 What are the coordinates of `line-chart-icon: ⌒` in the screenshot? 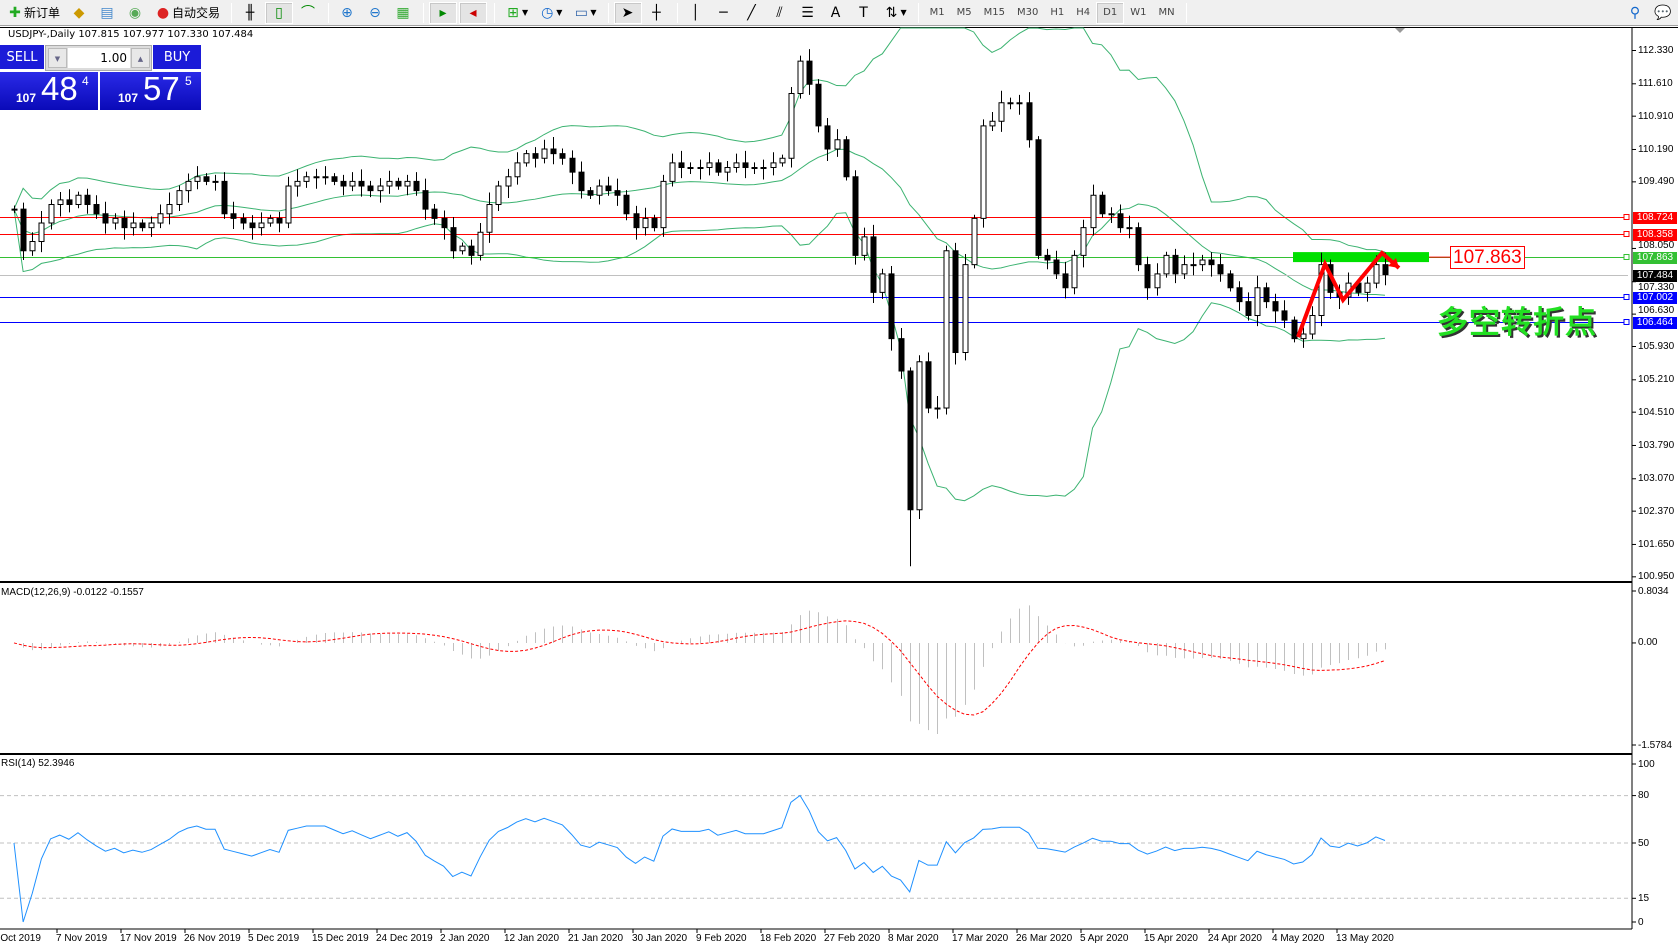 It's located at (308, 12).